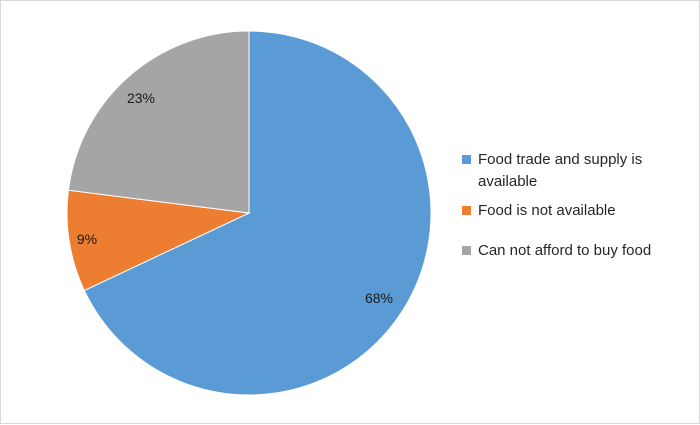  I want to click on legend-item-not-available: Food is not available, so click(578, 211).